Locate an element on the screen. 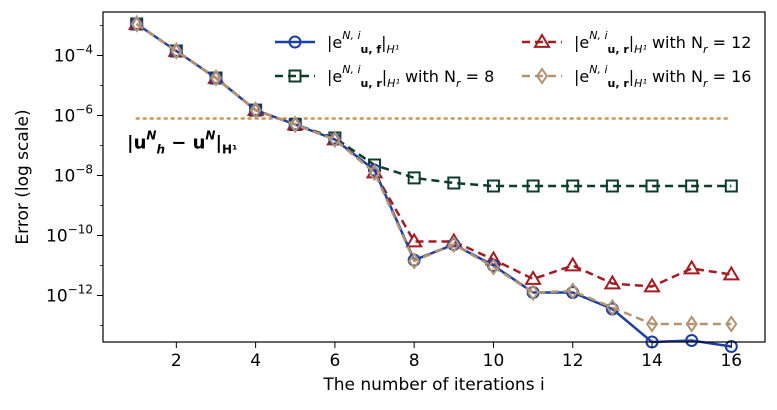 The width and height of the screenshot is (777, 410). legend-entry-1: |eN, iu, f|H¹ is located at coordinates (337, 42).